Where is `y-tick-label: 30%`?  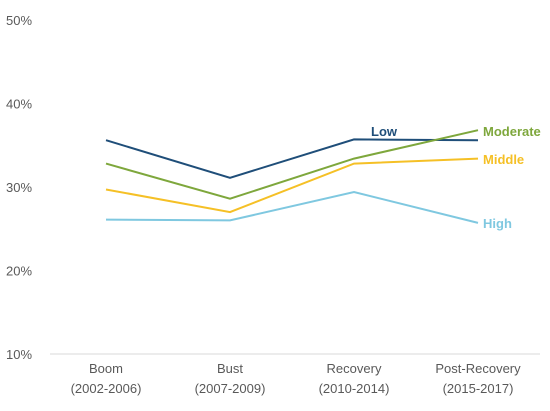
y-tick-label: 30% is located at coordinates (19, 187).